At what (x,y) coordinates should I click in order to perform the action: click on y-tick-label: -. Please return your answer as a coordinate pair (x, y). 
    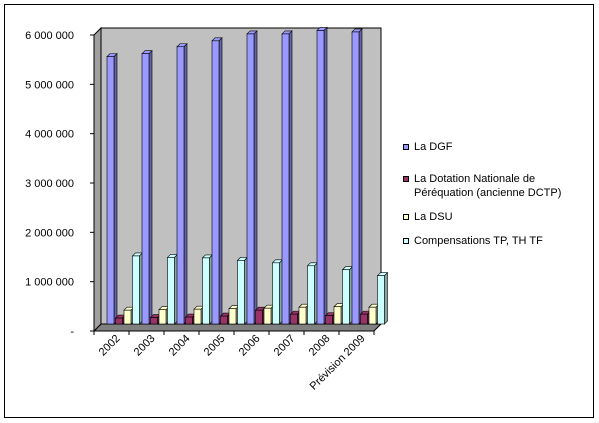
    Looking at the image, I should click on (72, 332).